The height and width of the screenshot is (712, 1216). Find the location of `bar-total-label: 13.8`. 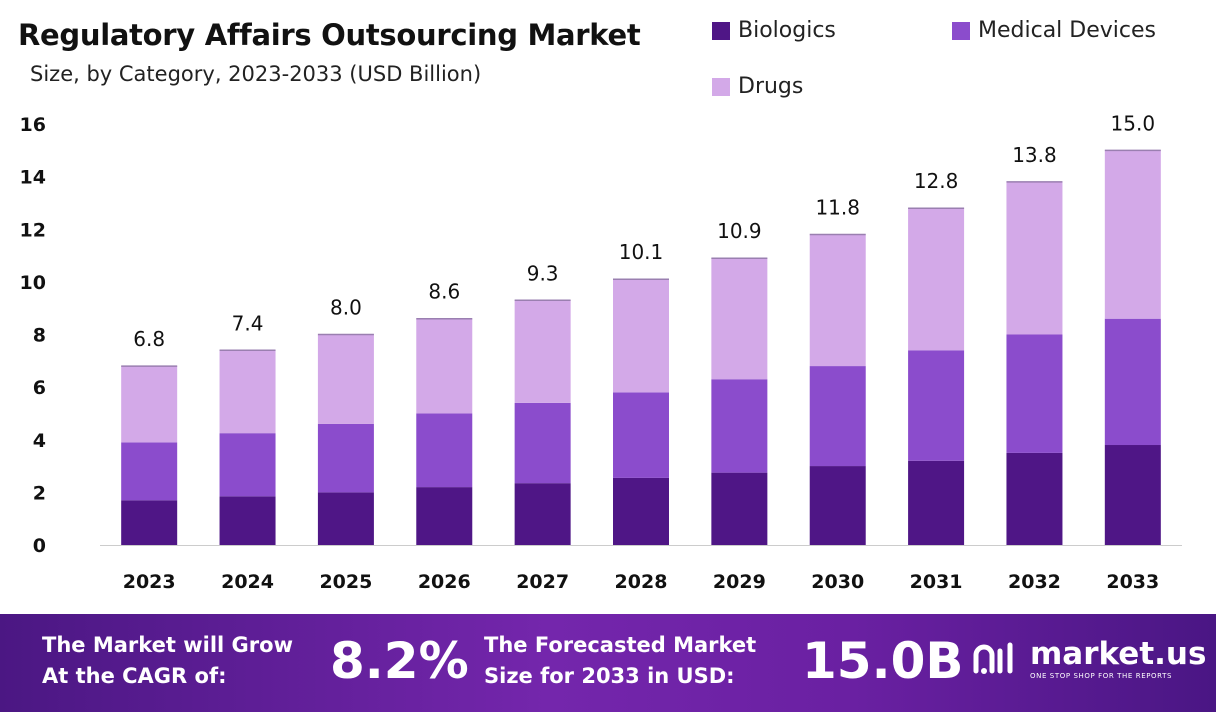

bar-total-label: 13.8 is located at coordinates (1034, 155).